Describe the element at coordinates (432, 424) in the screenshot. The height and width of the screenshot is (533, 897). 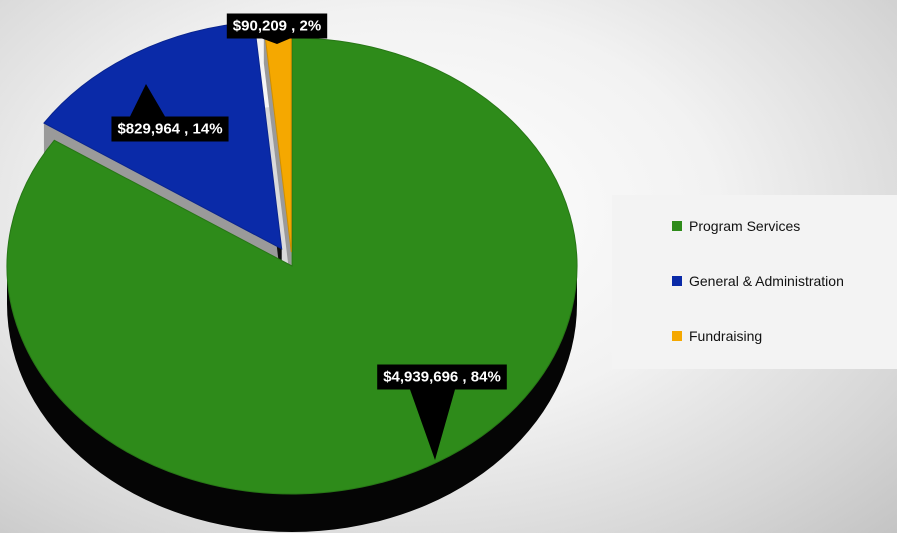
I see `data-label-pointer-program-services` at that location.